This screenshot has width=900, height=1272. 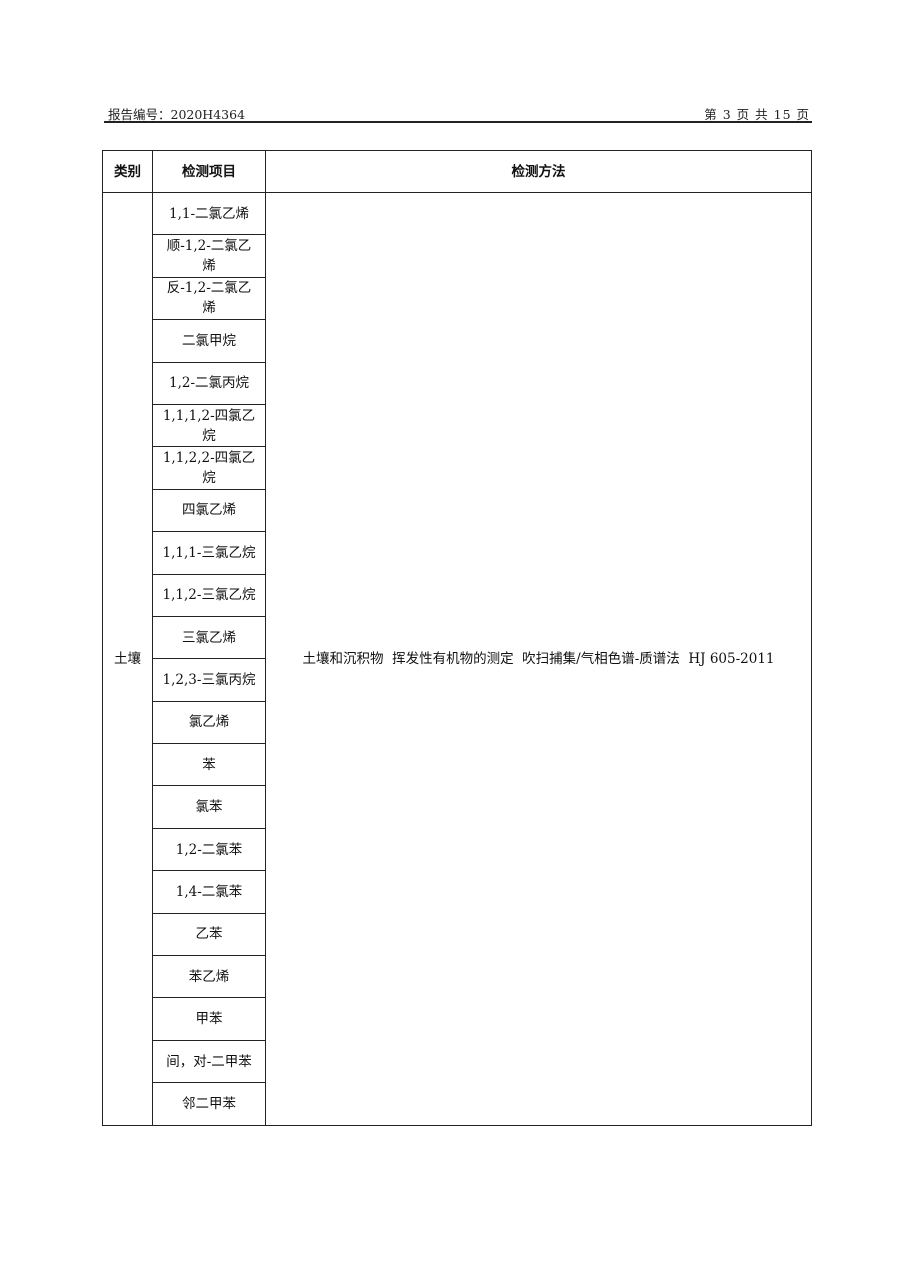 I want to click on test-item-cell: 1,1,2,2-四氯乙烷, so click(x=209, y=468).